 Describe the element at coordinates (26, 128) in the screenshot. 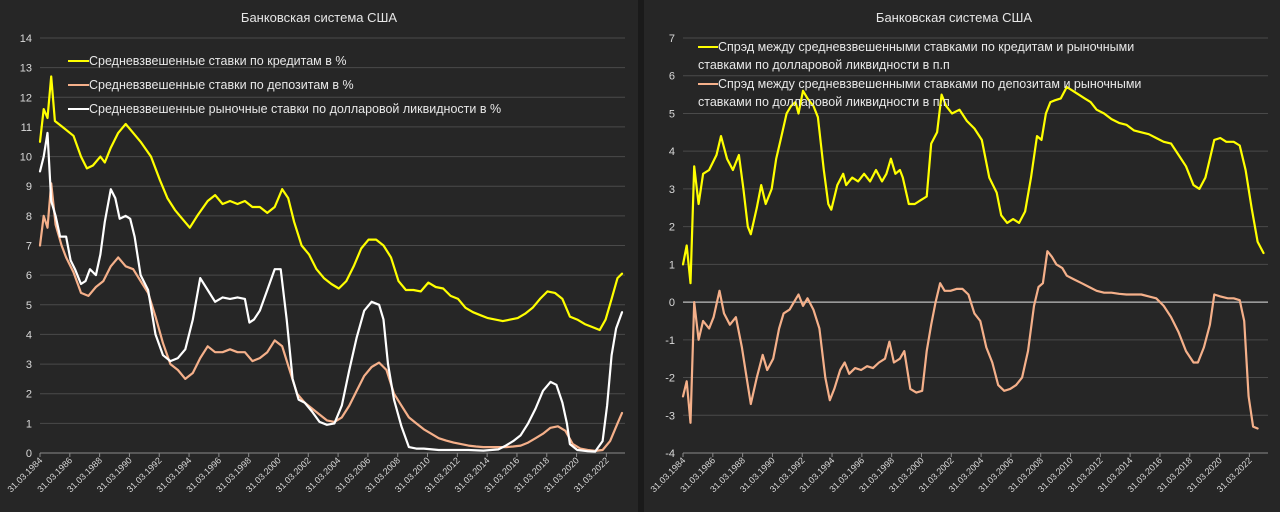

I see `y-tick-label: 11` at that location.